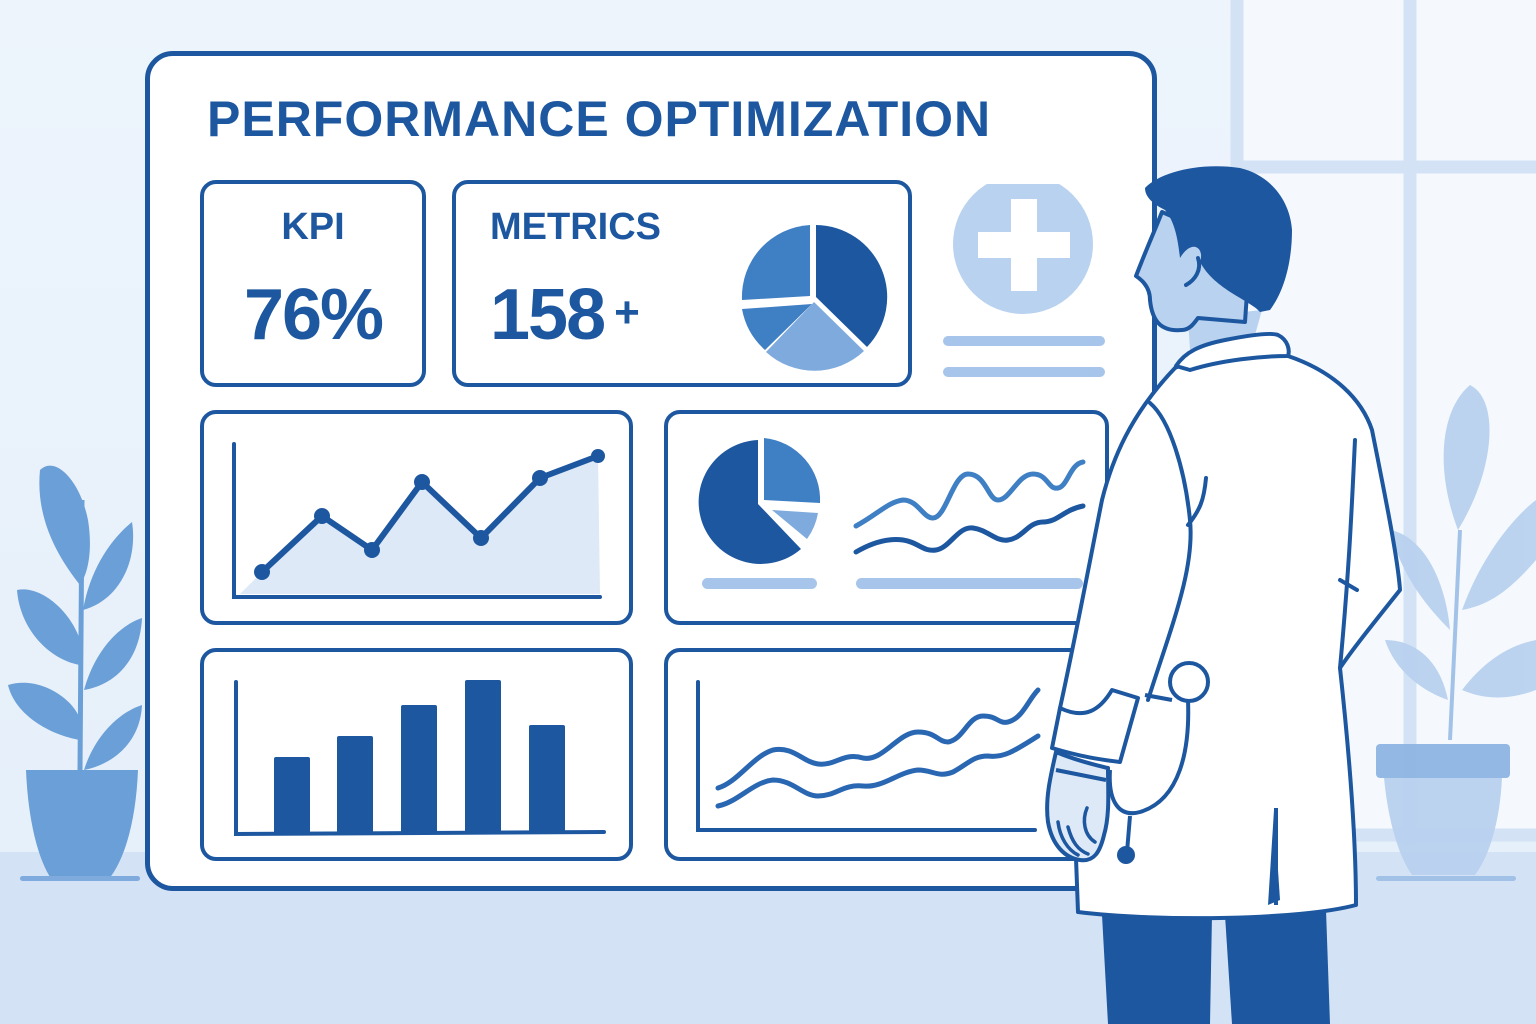  I want to click on metrics-pie-chart, so click(814, 298).